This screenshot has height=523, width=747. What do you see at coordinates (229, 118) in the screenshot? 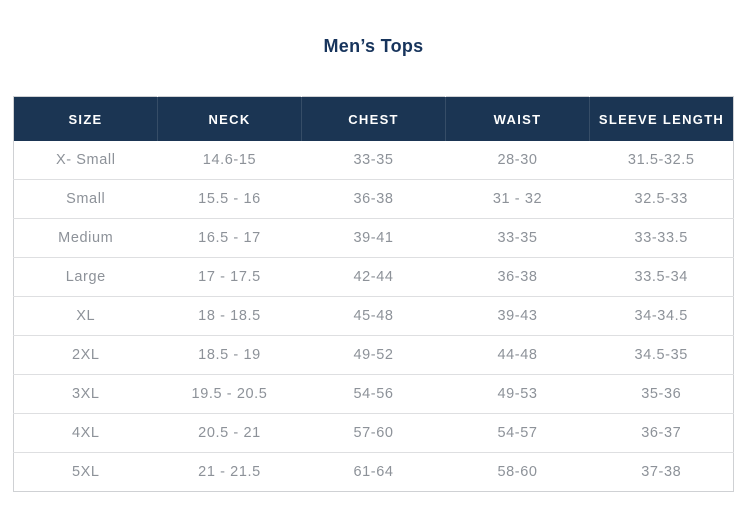
I see `column-header: NECK` at bounding box center [229, 118].